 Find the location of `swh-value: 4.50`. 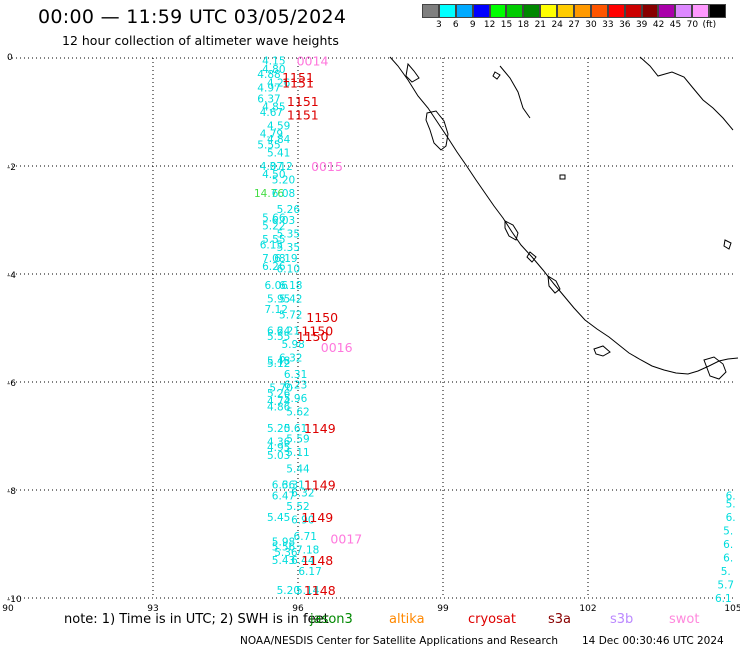

swh-value: 4.50 is located at coordinates (273, 175).